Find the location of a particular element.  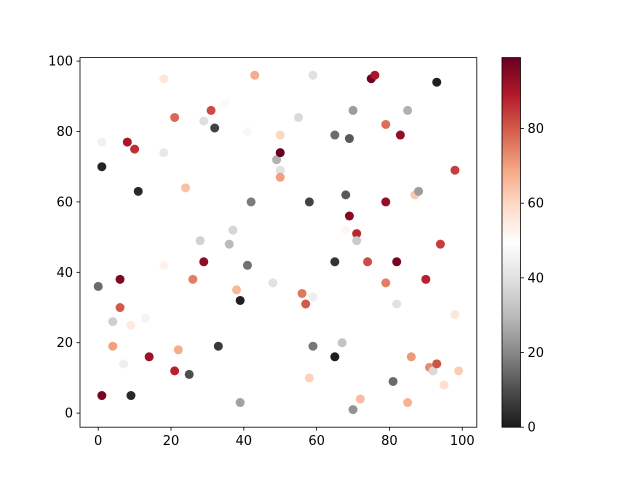

x-tick-label: 100 is located at coordinates (462, 441).